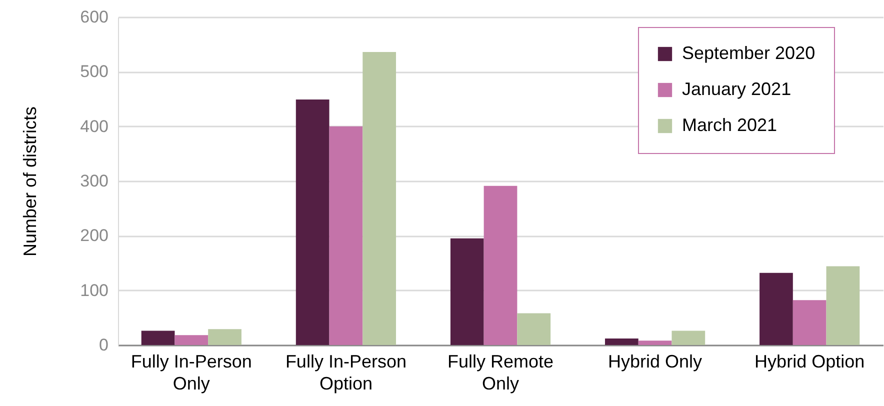  What do you see at coordinates (809, 362) in the screenshot?
I see `x-tick-label: Hybrid Option` at bounding box center [809, 362].